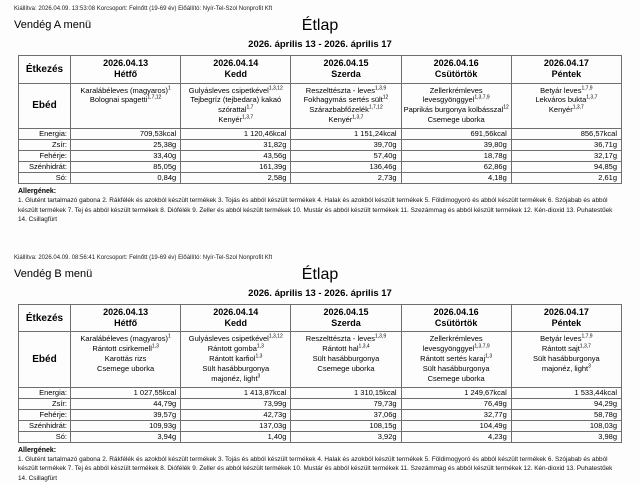 The width and height of the screenshot is (640, 484). Describe the element at coordinates (566, 425) in the screenshot. I see `nutrition-value: 108,03g` at that location.